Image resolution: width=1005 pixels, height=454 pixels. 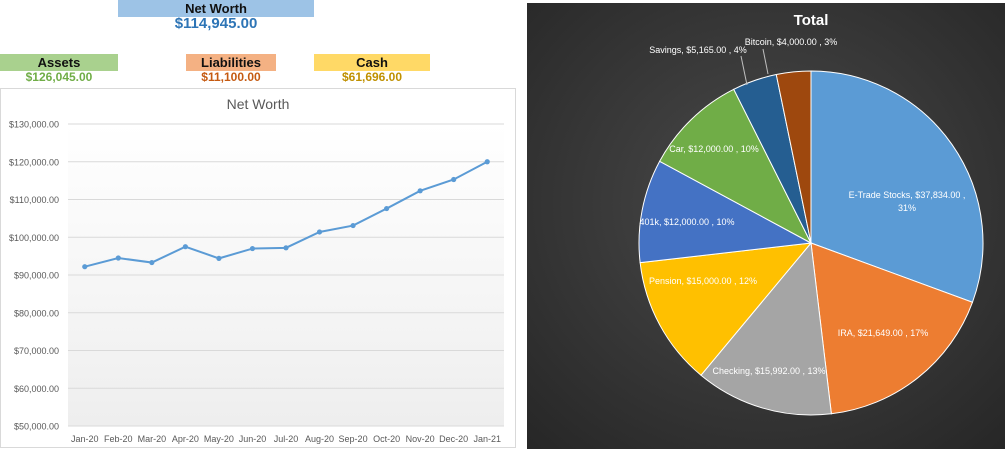 What do you see at coordinates (36, 351) in the screenshot?
I see `y-tick-label: $70,000.00` at bounding box center [36, 351].